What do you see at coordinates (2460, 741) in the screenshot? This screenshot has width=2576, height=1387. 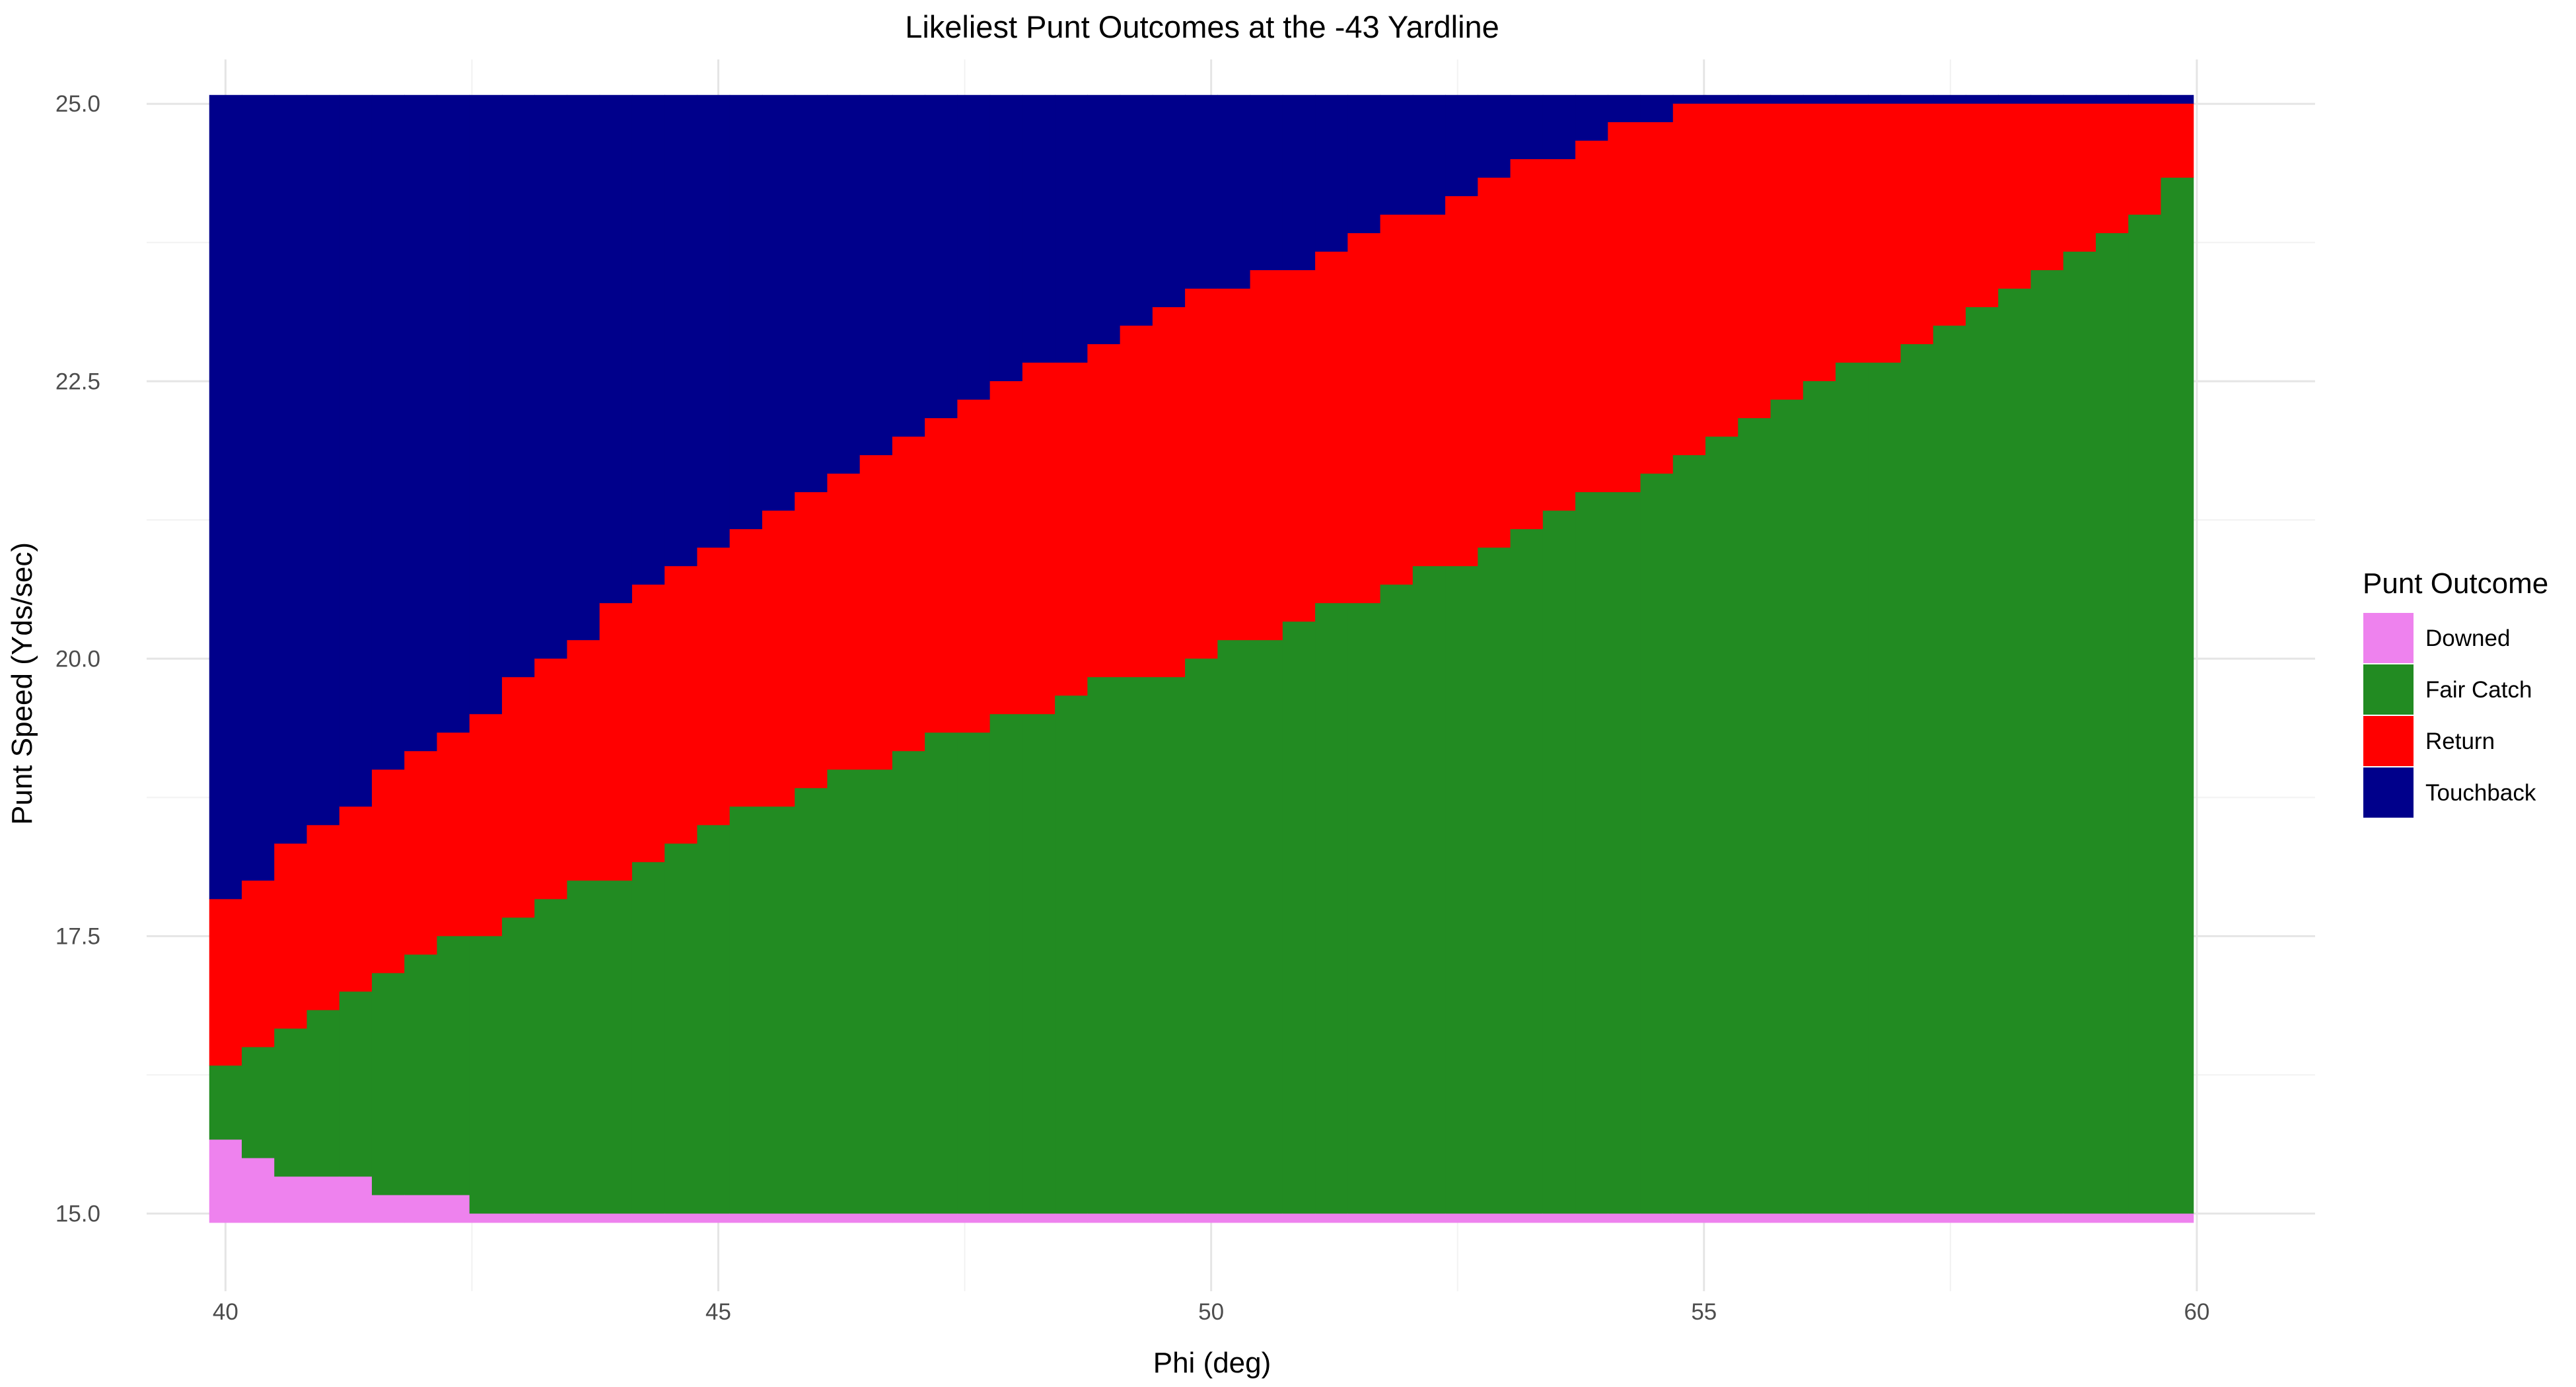 I see `legend-label-return: Return` at bounding box center [2460, 741].